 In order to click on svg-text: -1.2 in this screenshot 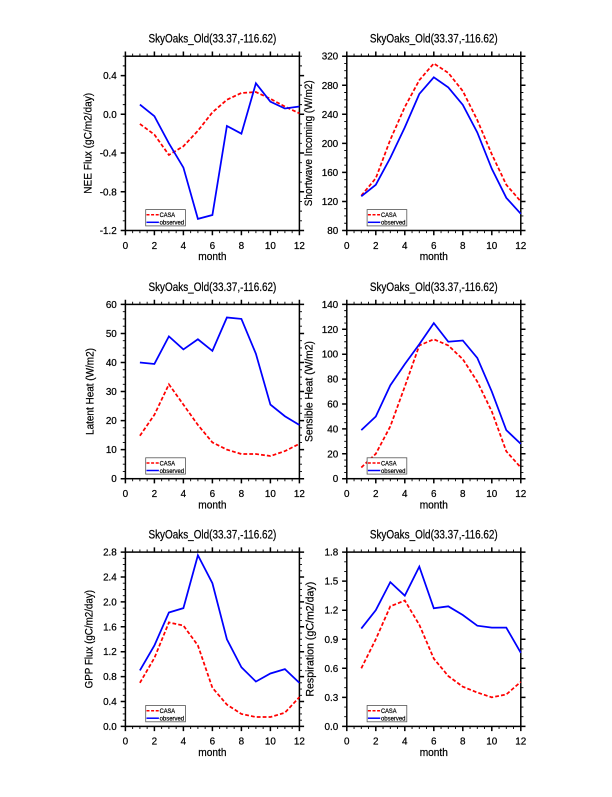, I will do `click(108, 231)`.